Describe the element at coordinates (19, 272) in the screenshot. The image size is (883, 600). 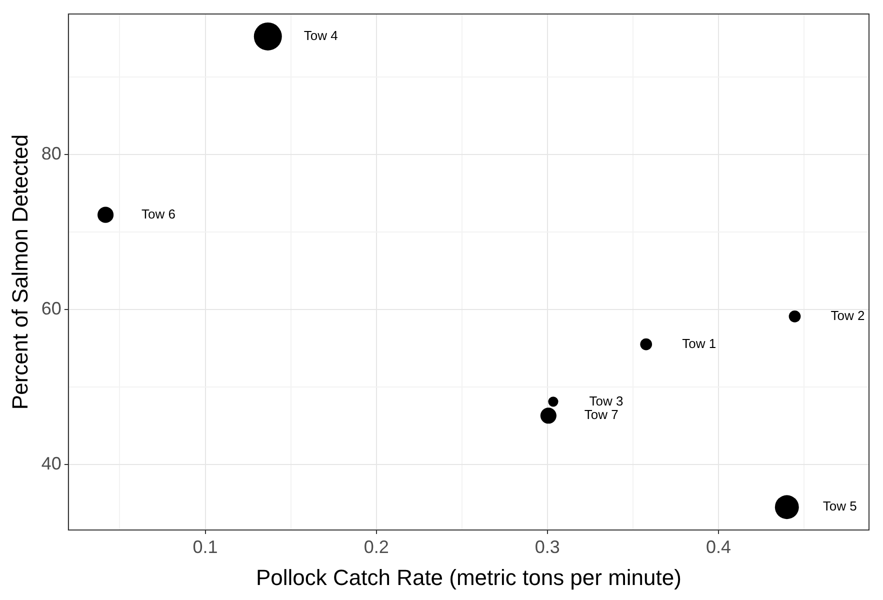
I see `y-axis-title: Percent of Salmon Detected` at that location.